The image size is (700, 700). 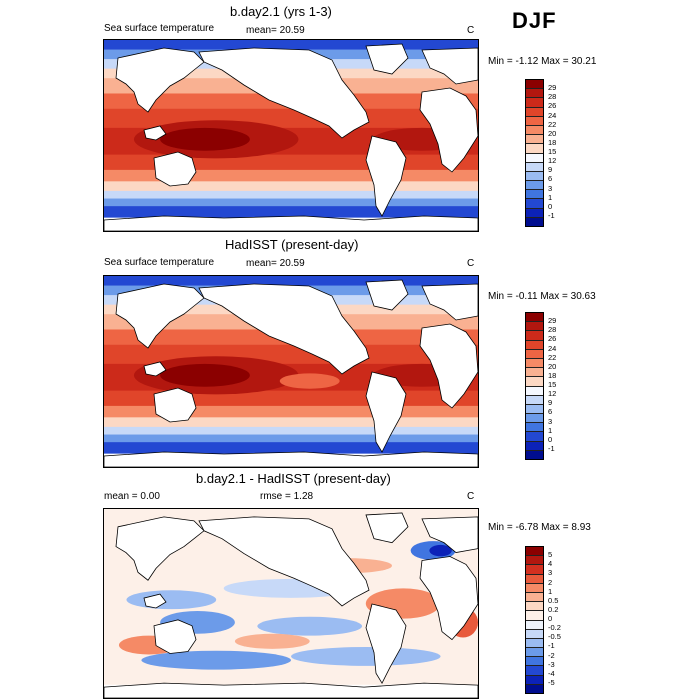 What do you see at coordinates (292, 244) in the screenshot?
I see `panel-2-title: HadISST (present-day)` at bounding box center [292, 244].